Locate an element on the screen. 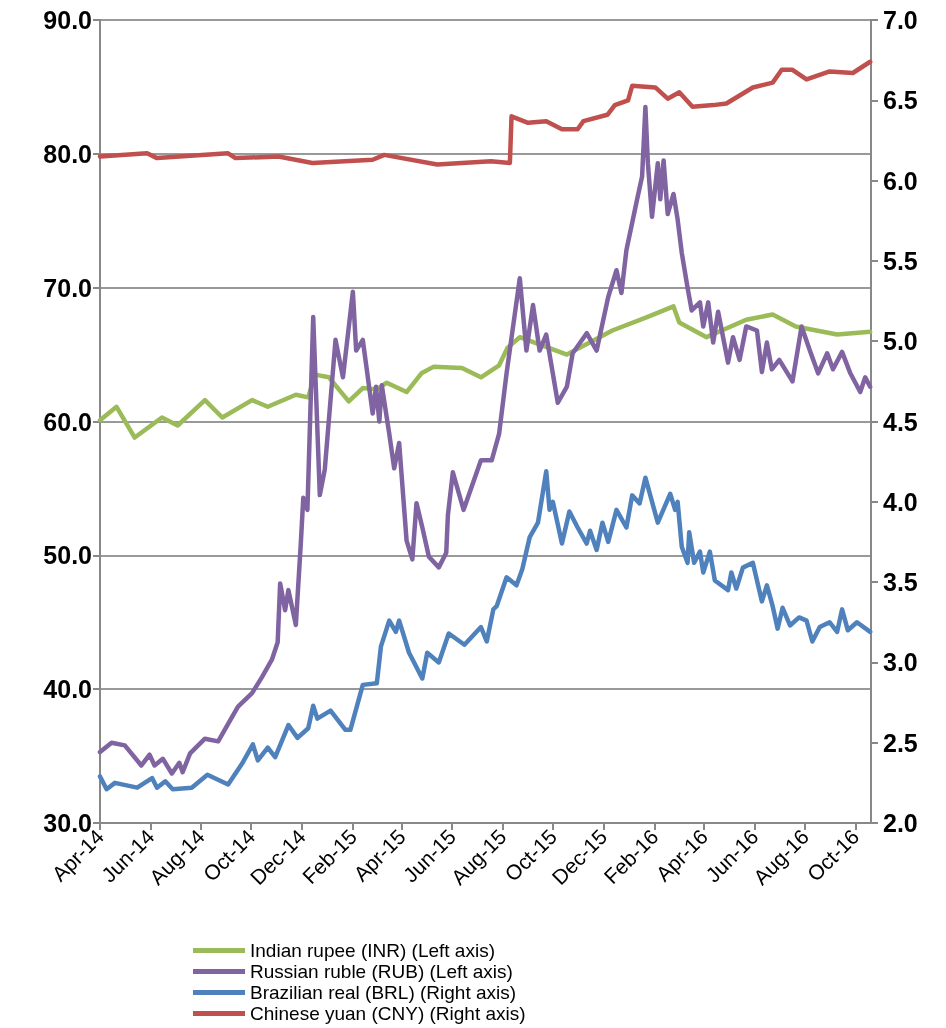 This screenshot has width=946, height=1028. y2-tick-label: 2.5 is located at coordinates (900, 742).